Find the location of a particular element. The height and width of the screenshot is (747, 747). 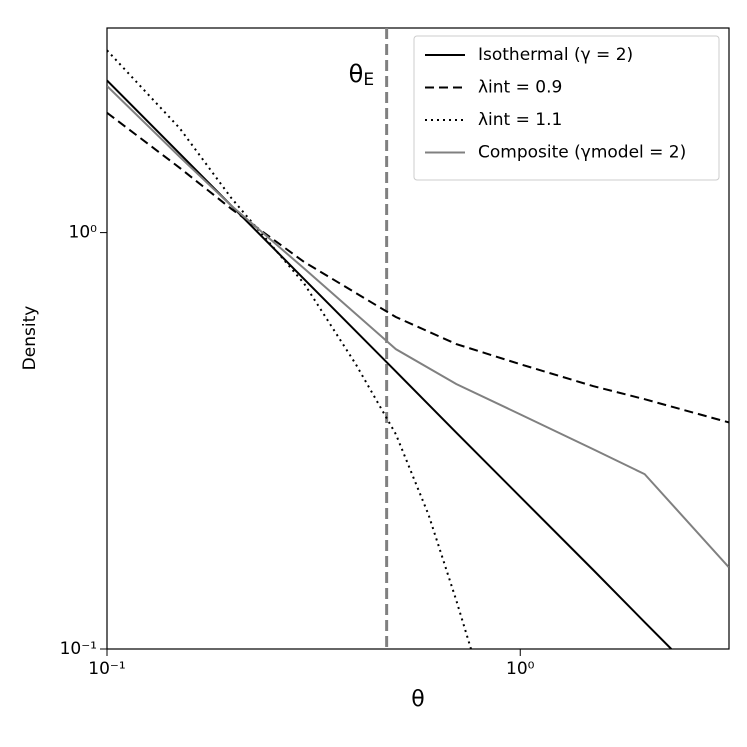

y-tick-label: 10⁻¹ is located at coordinates (78, 649).